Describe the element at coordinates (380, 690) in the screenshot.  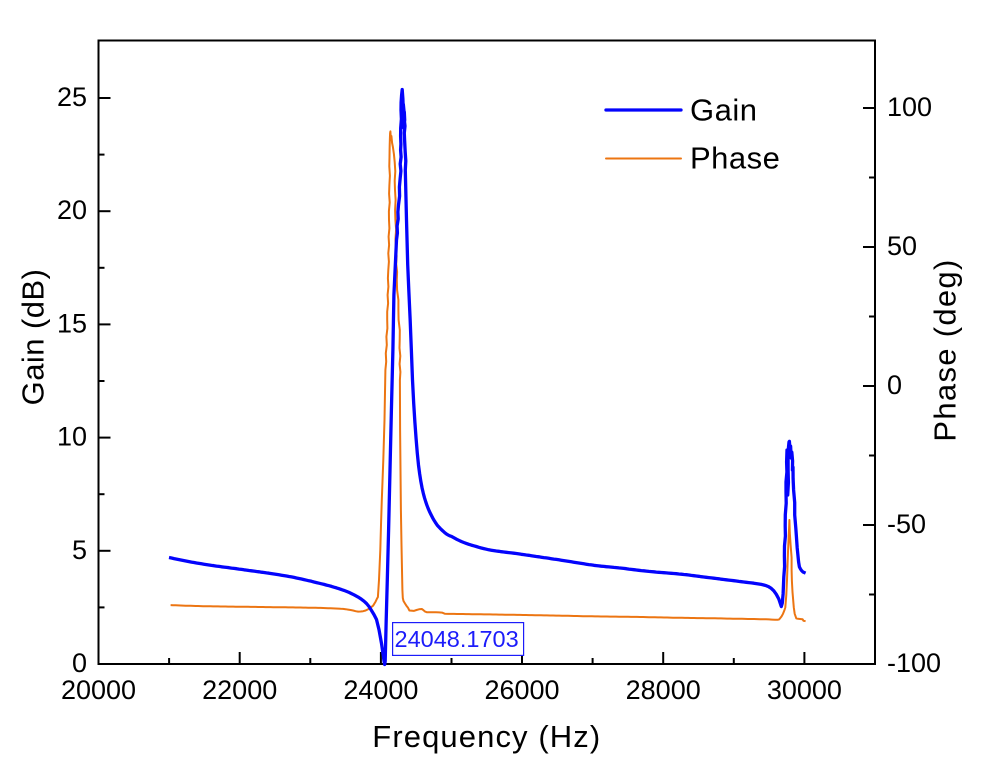
I see `svg-text: 24000` at that location.